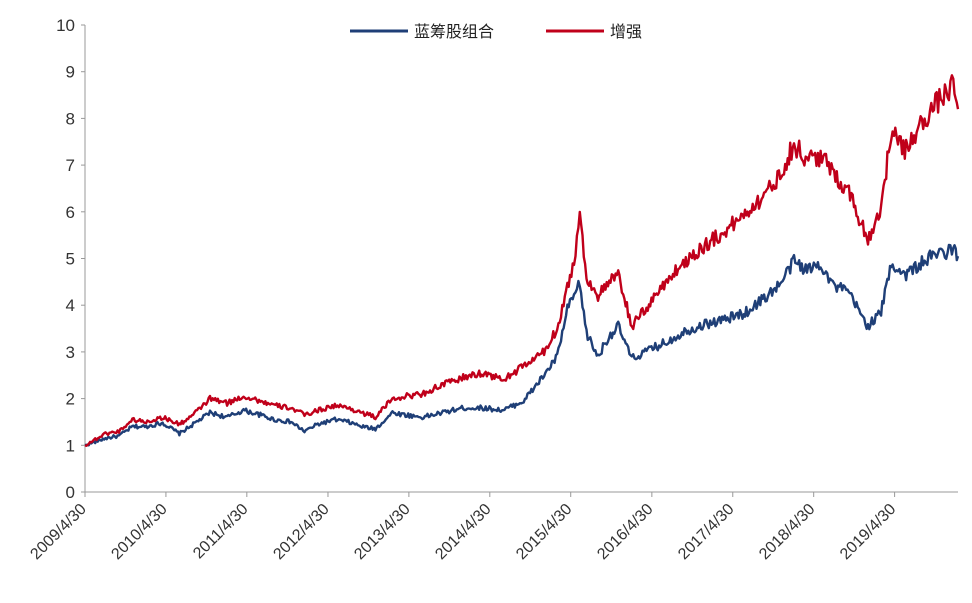 The image size is (972, 603). What do you see at coordinates (65, 25) in the screenshot?
I see `y-tick-label: 10` at bounding box center [65, 25].